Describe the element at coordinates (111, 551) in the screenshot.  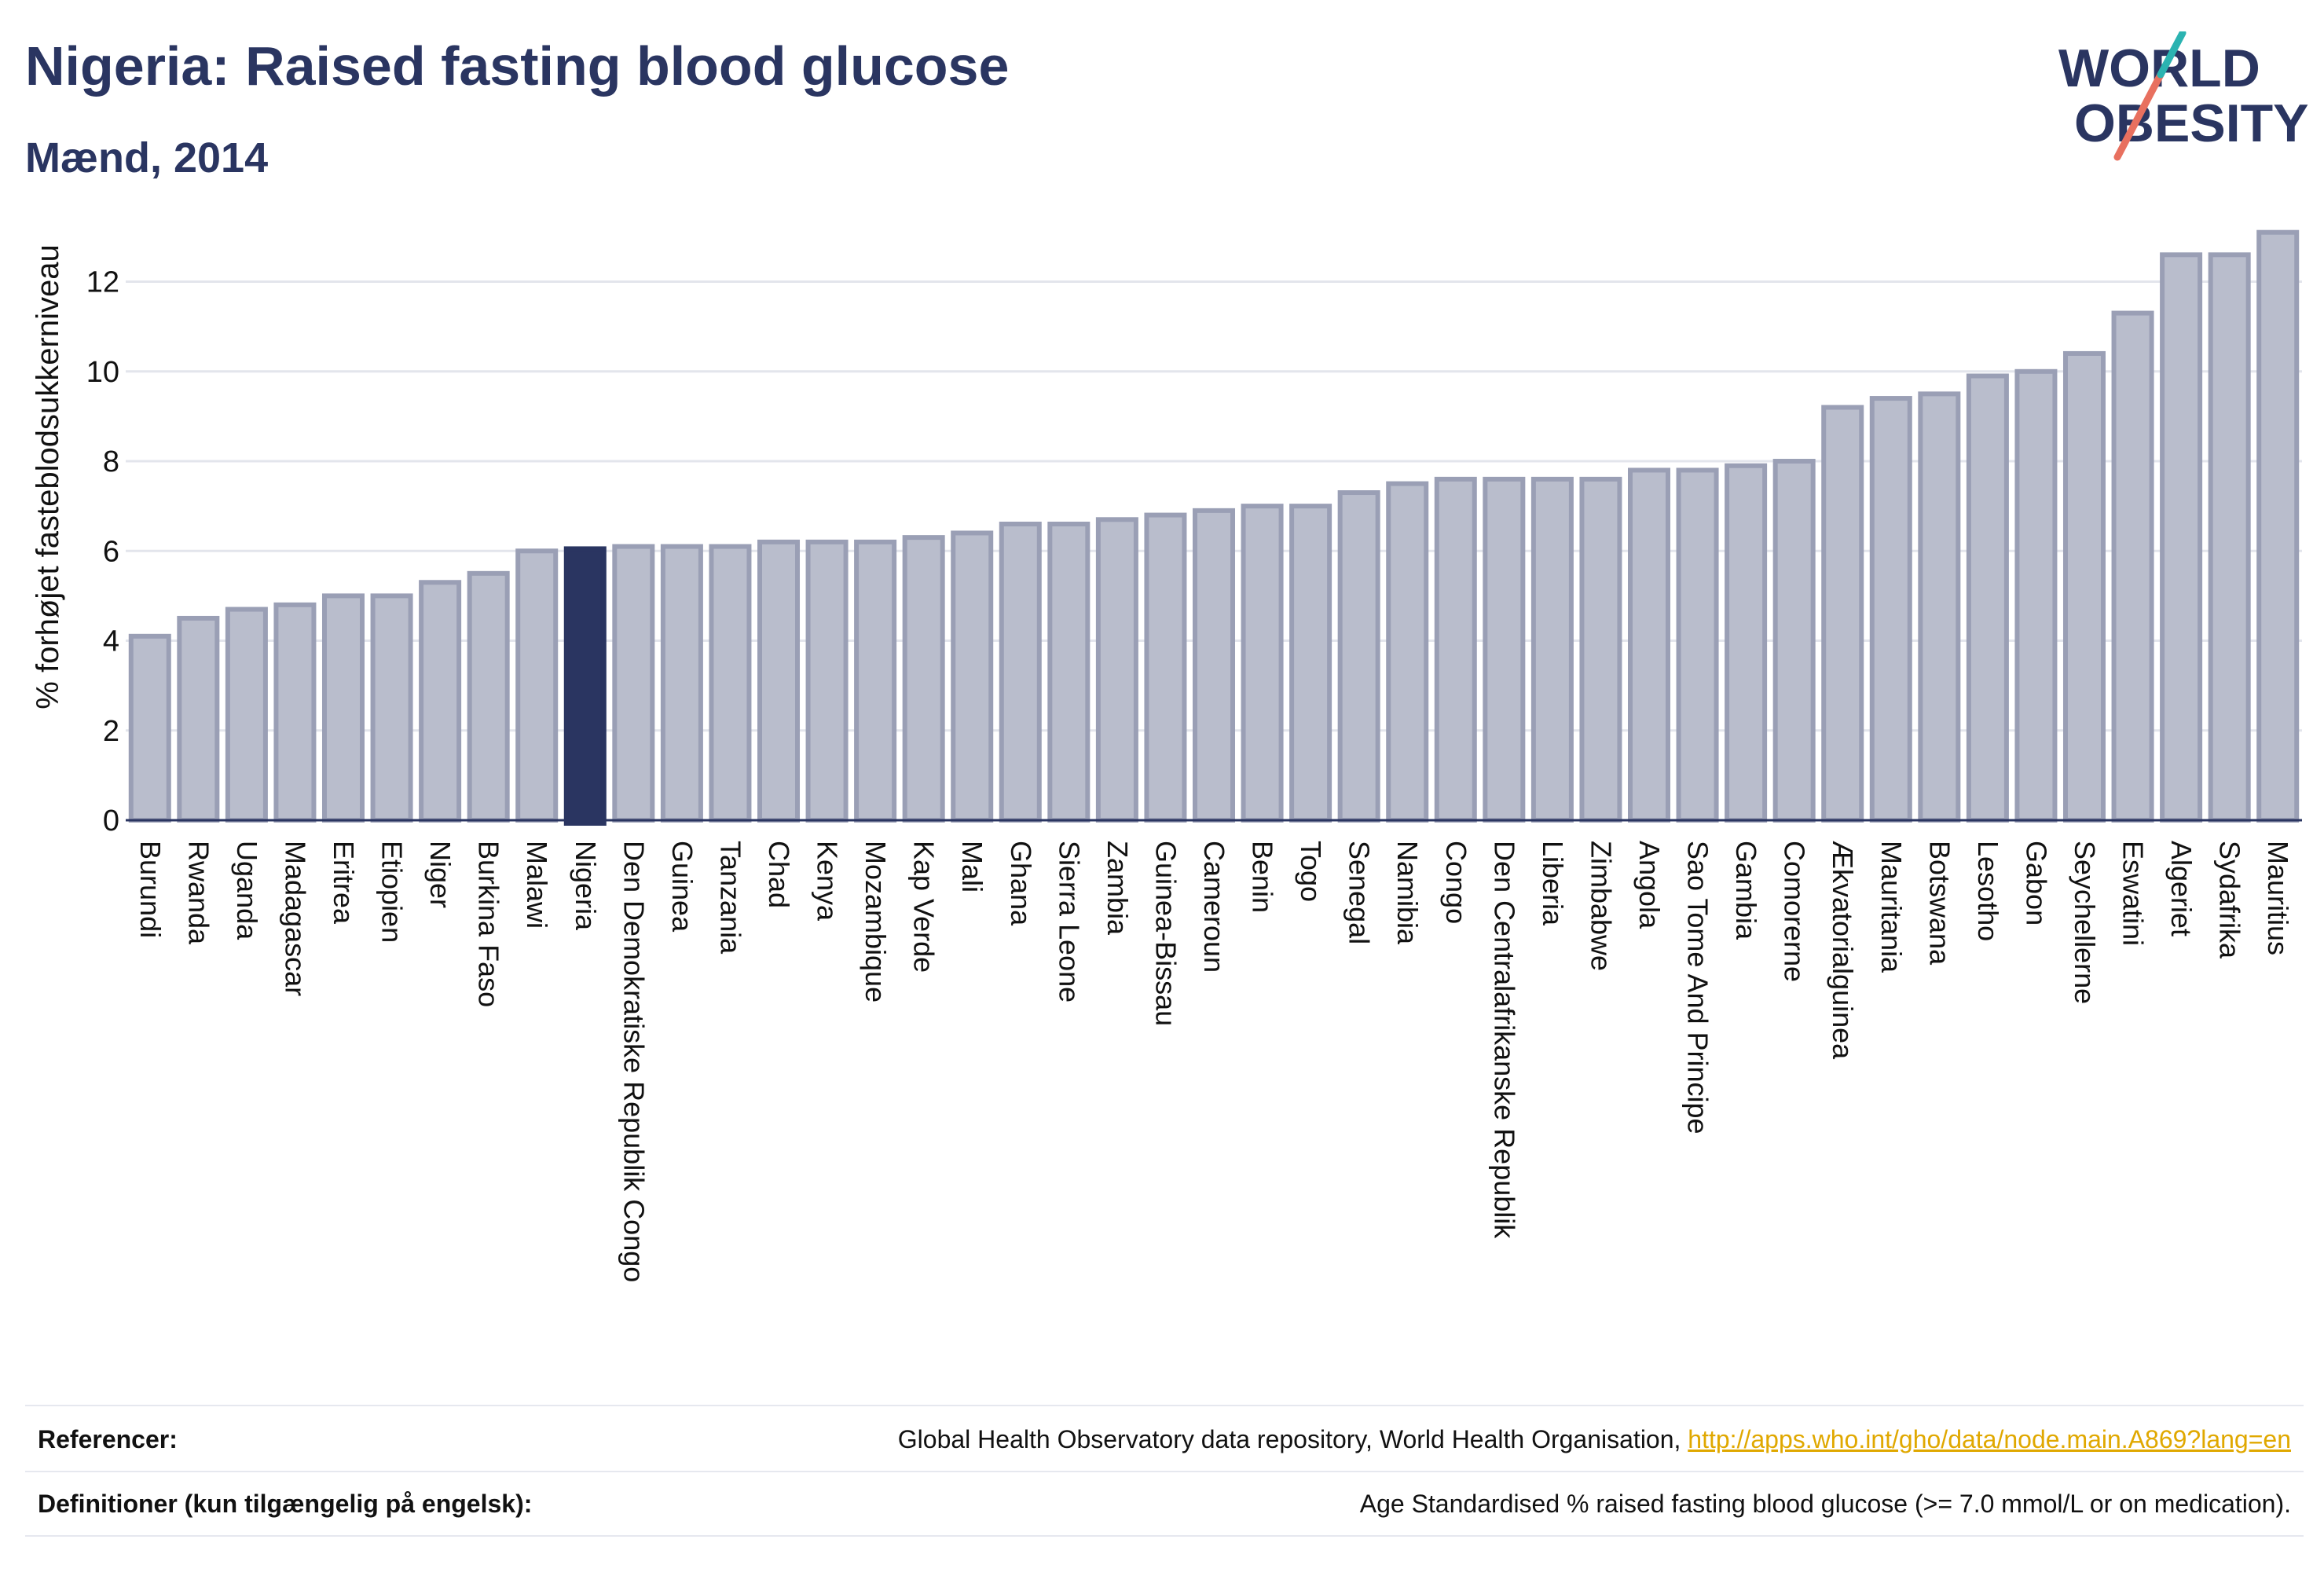
I see `y-tick-label: 6` at that location.